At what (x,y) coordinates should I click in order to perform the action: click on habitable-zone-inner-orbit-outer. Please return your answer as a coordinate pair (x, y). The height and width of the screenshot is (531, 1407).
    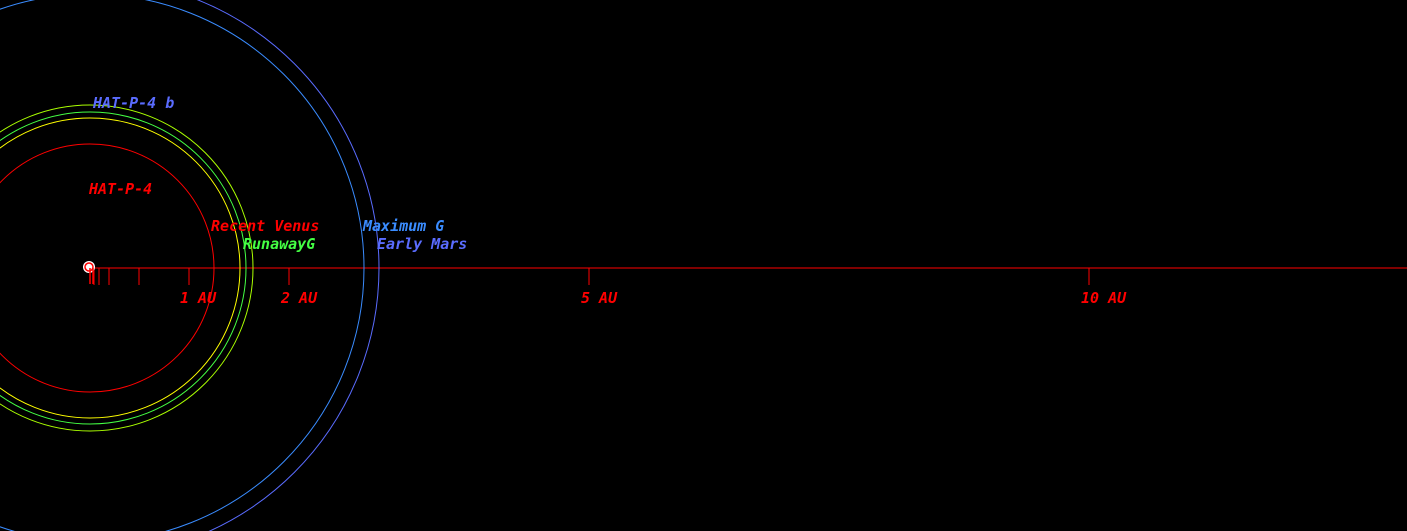
    Looking at the image, I should click on (127, 268).